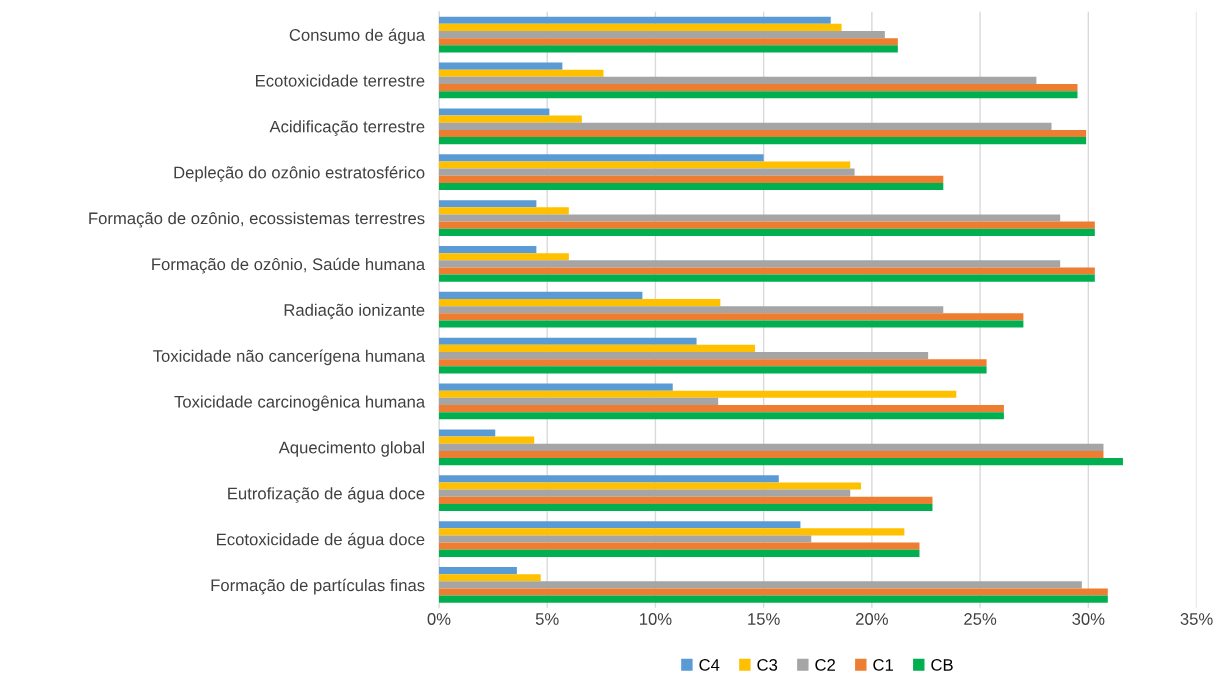 Image resolution: width=1216 pixels, height=686 pixels. What do you see at coordinates (300, 403) in the screenshot?
I see `y-tick-label: Toxicidade carcinogênica humana` at bounding box center [300, 403].